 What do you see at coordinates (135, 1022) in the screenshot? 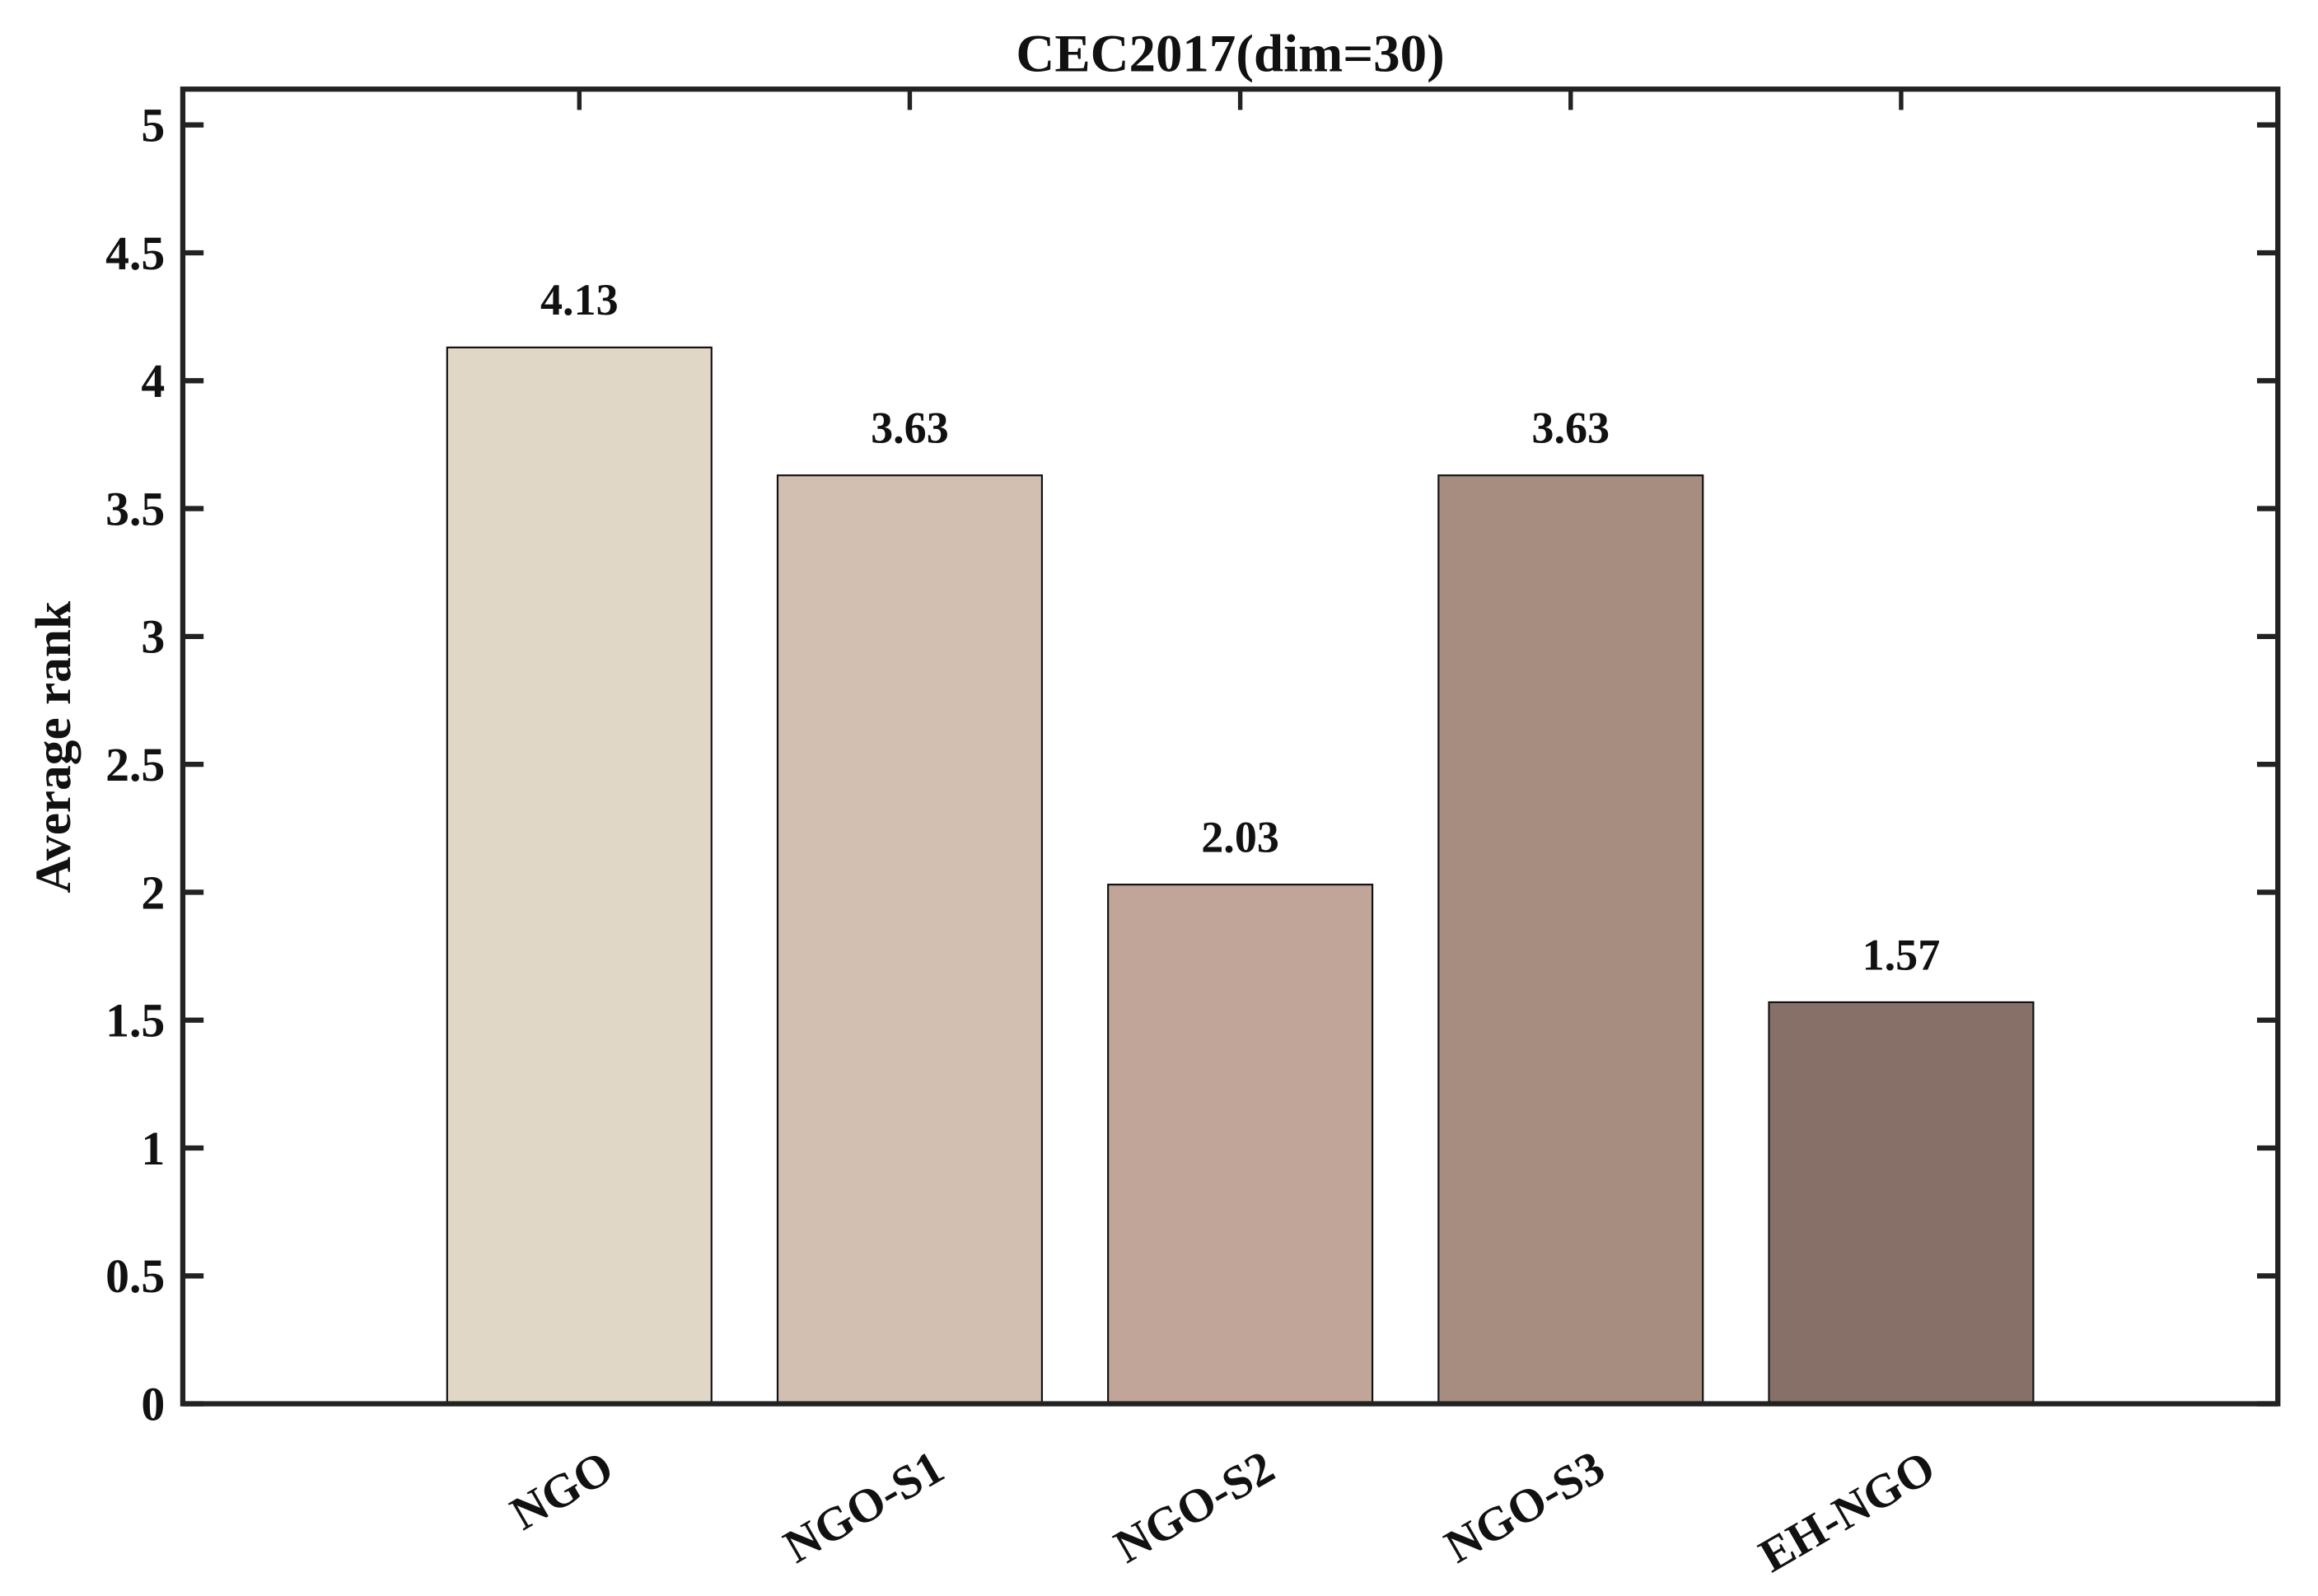
I see `y-tick-label: 1.5` at bounding box center [135, 1022].